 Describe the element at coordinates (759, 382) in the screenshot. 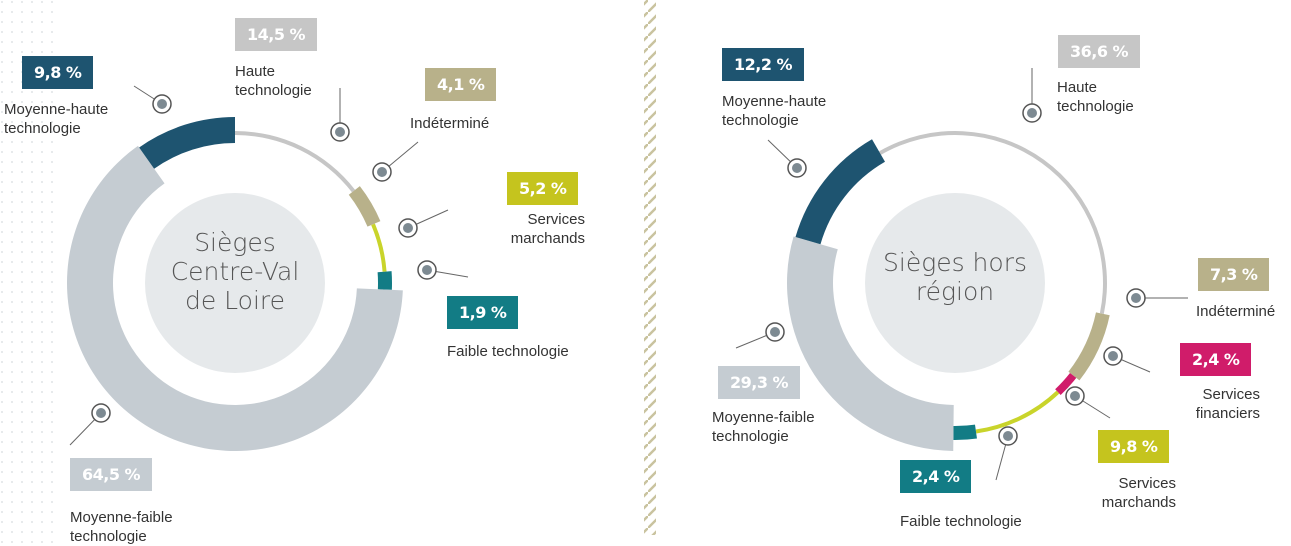

I see `value-badge: 29,3 %` at that location.